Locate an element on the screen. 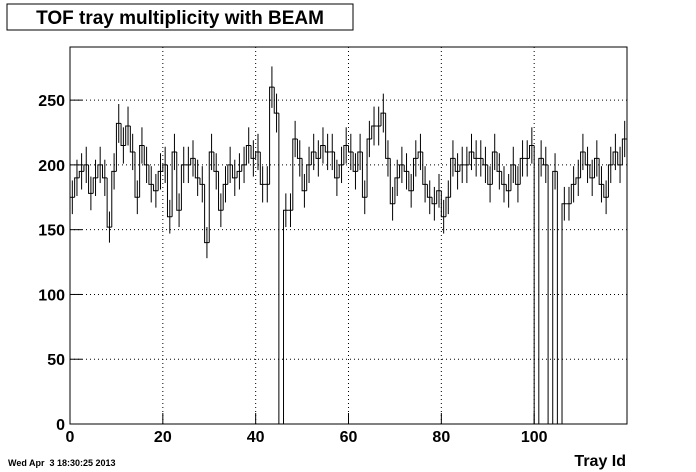 This screenshot has height=472, width=696. y-tick-label: 0 is located at coordinates (60, 425).